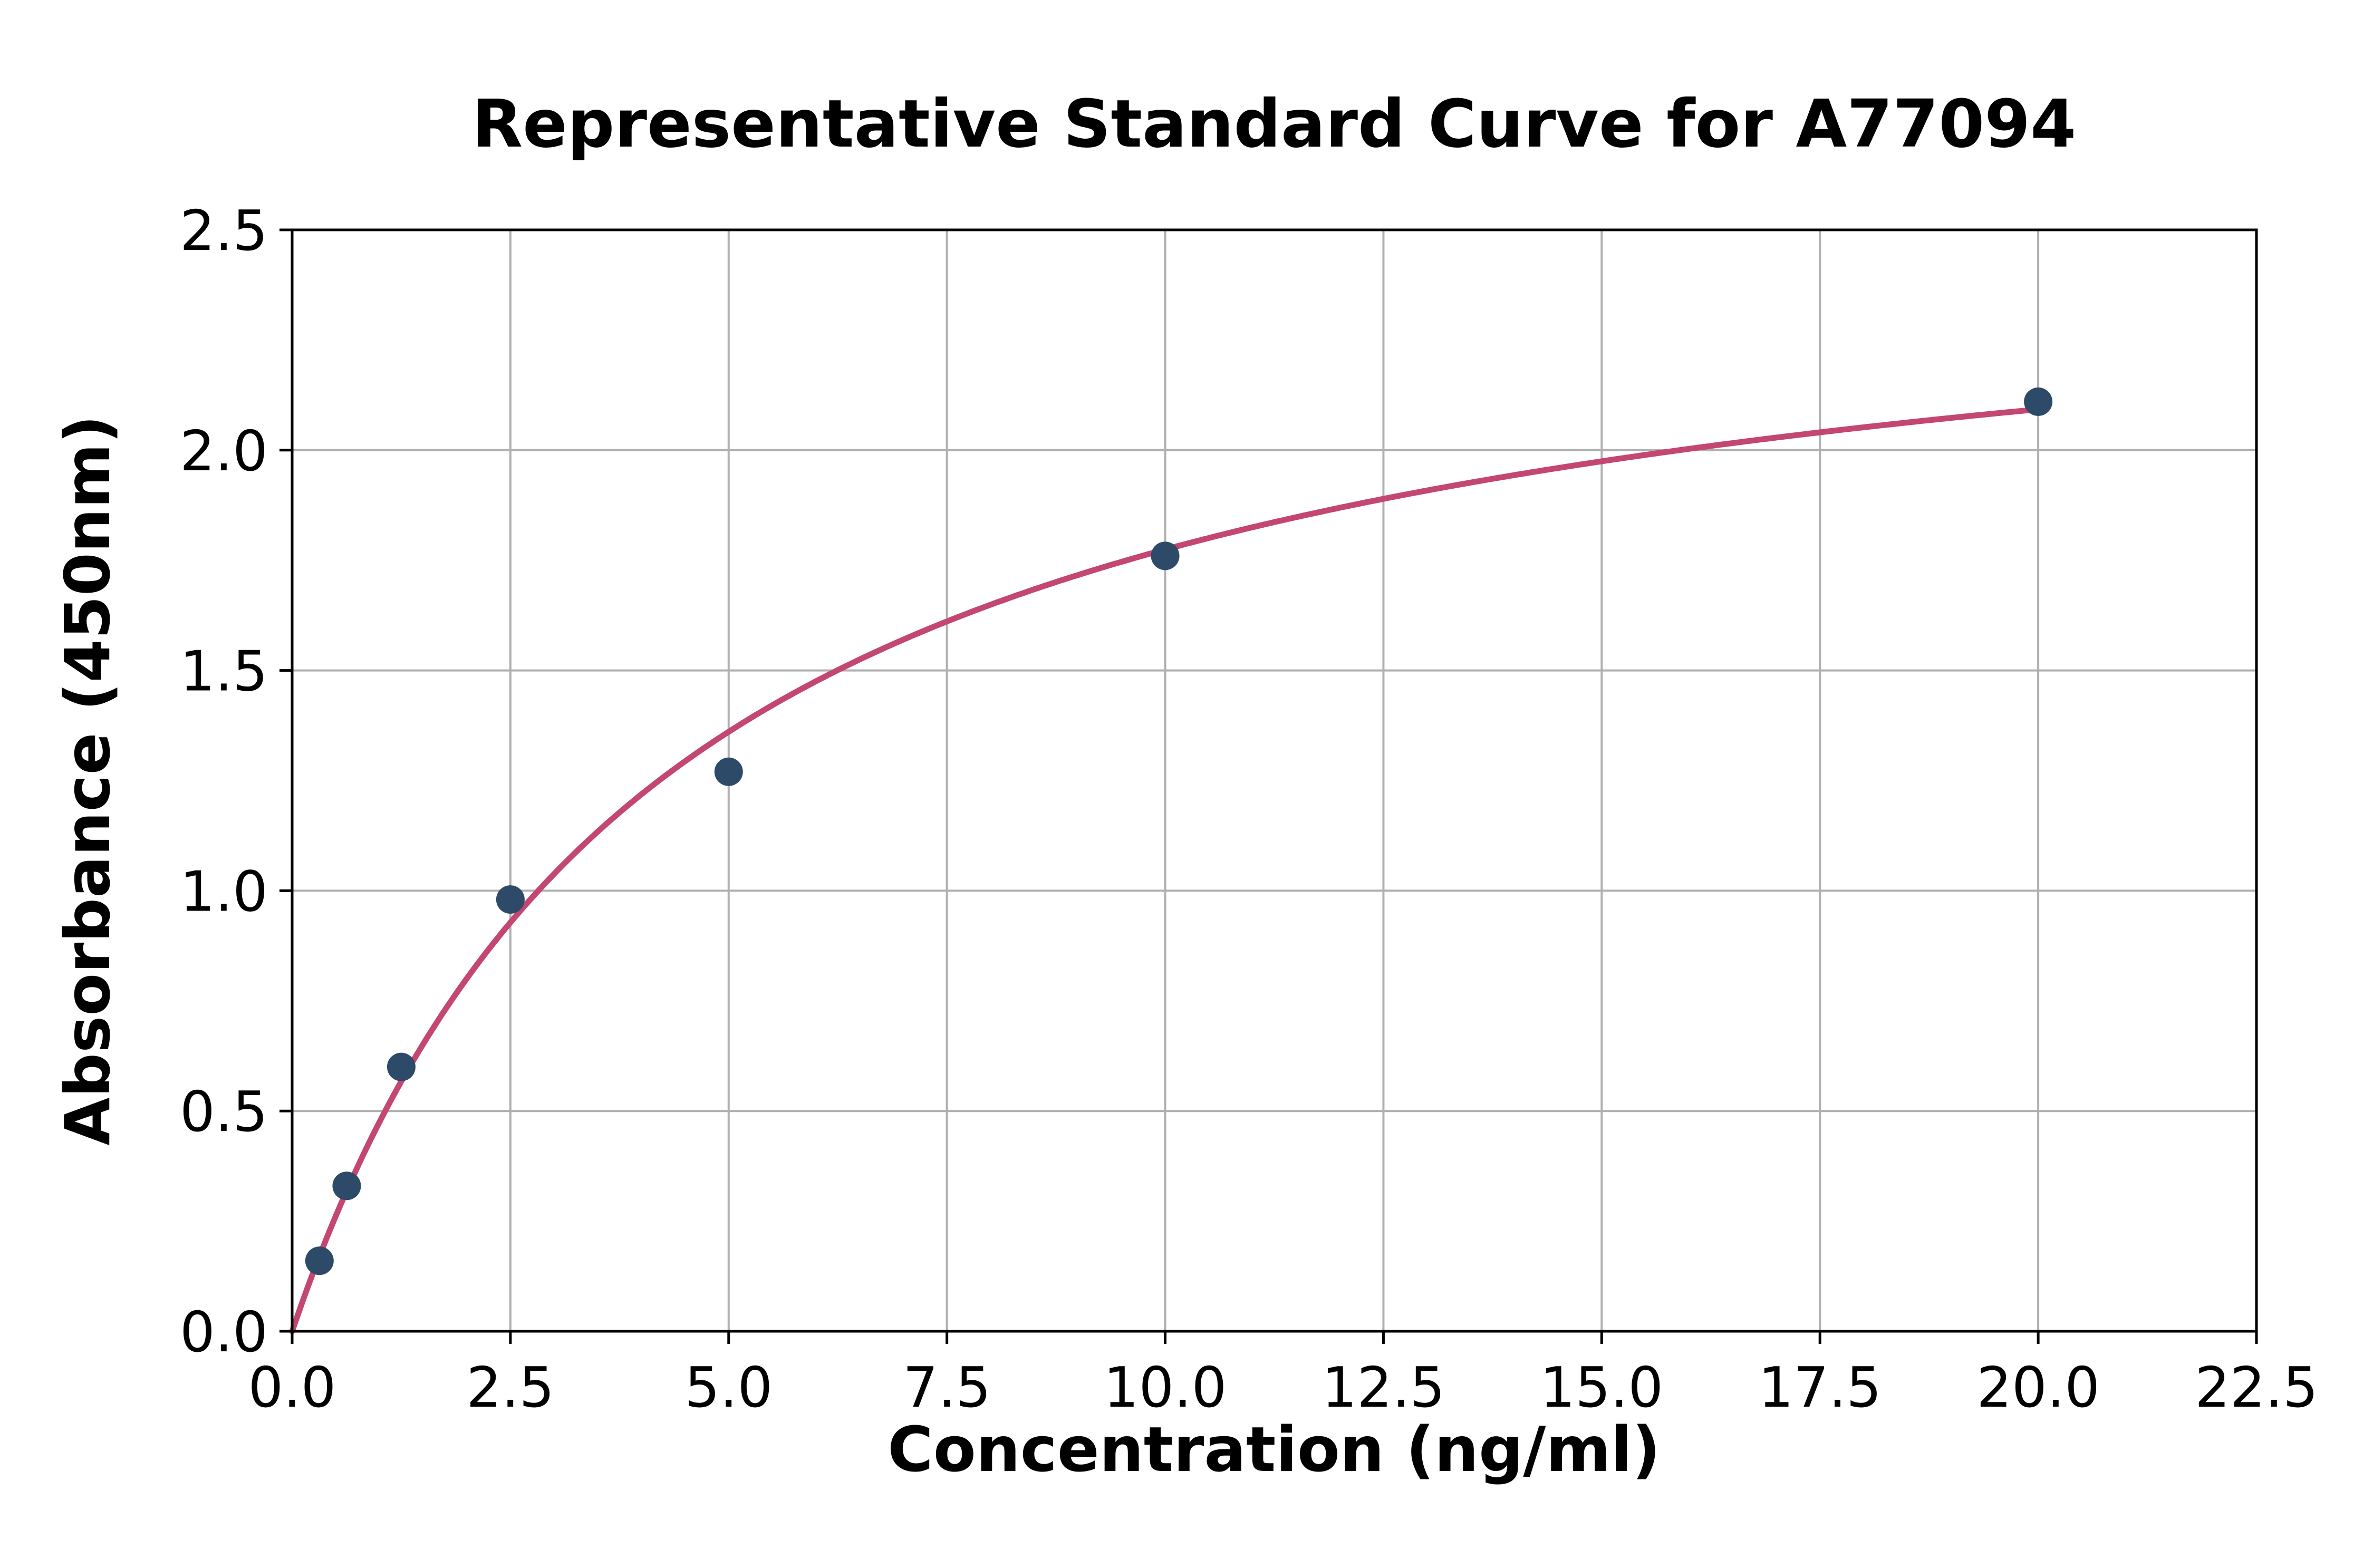 This screenshot has width=2373, height=1568. Describe the element at coordinates (947, 1388) in the screenshot. I see `x-tick-label: 7.5` at that location.